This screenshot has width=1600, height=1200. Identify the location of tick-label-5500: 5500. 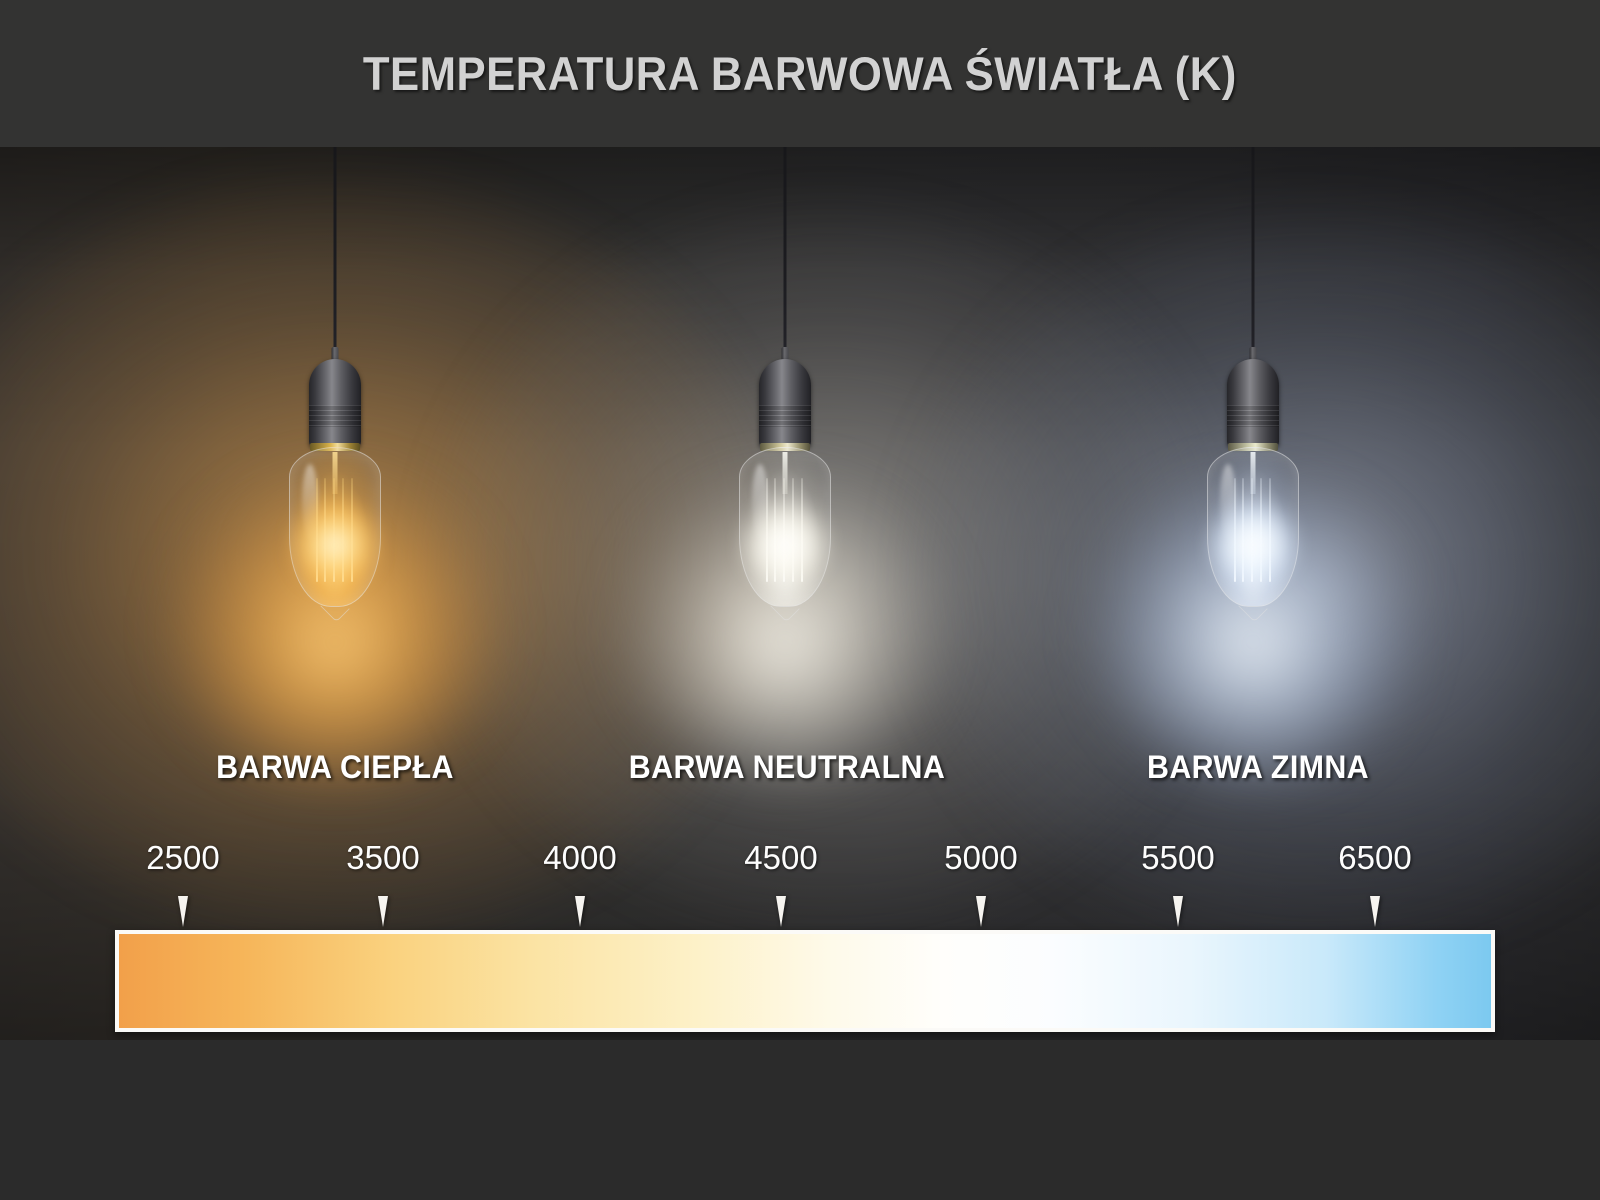
(1178, 857).